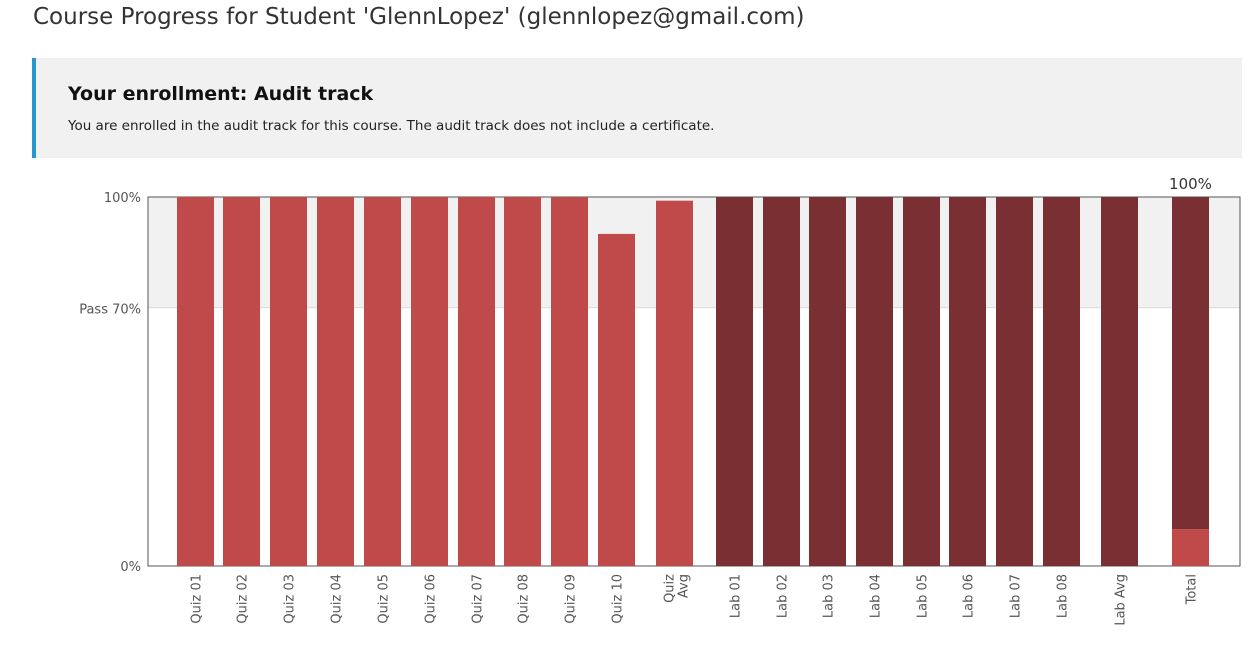  What do you see at coordinates (923, 596) in the screenshot?
I see `x-label-lab-05: Lab 05` at bounding box center [923, 596].